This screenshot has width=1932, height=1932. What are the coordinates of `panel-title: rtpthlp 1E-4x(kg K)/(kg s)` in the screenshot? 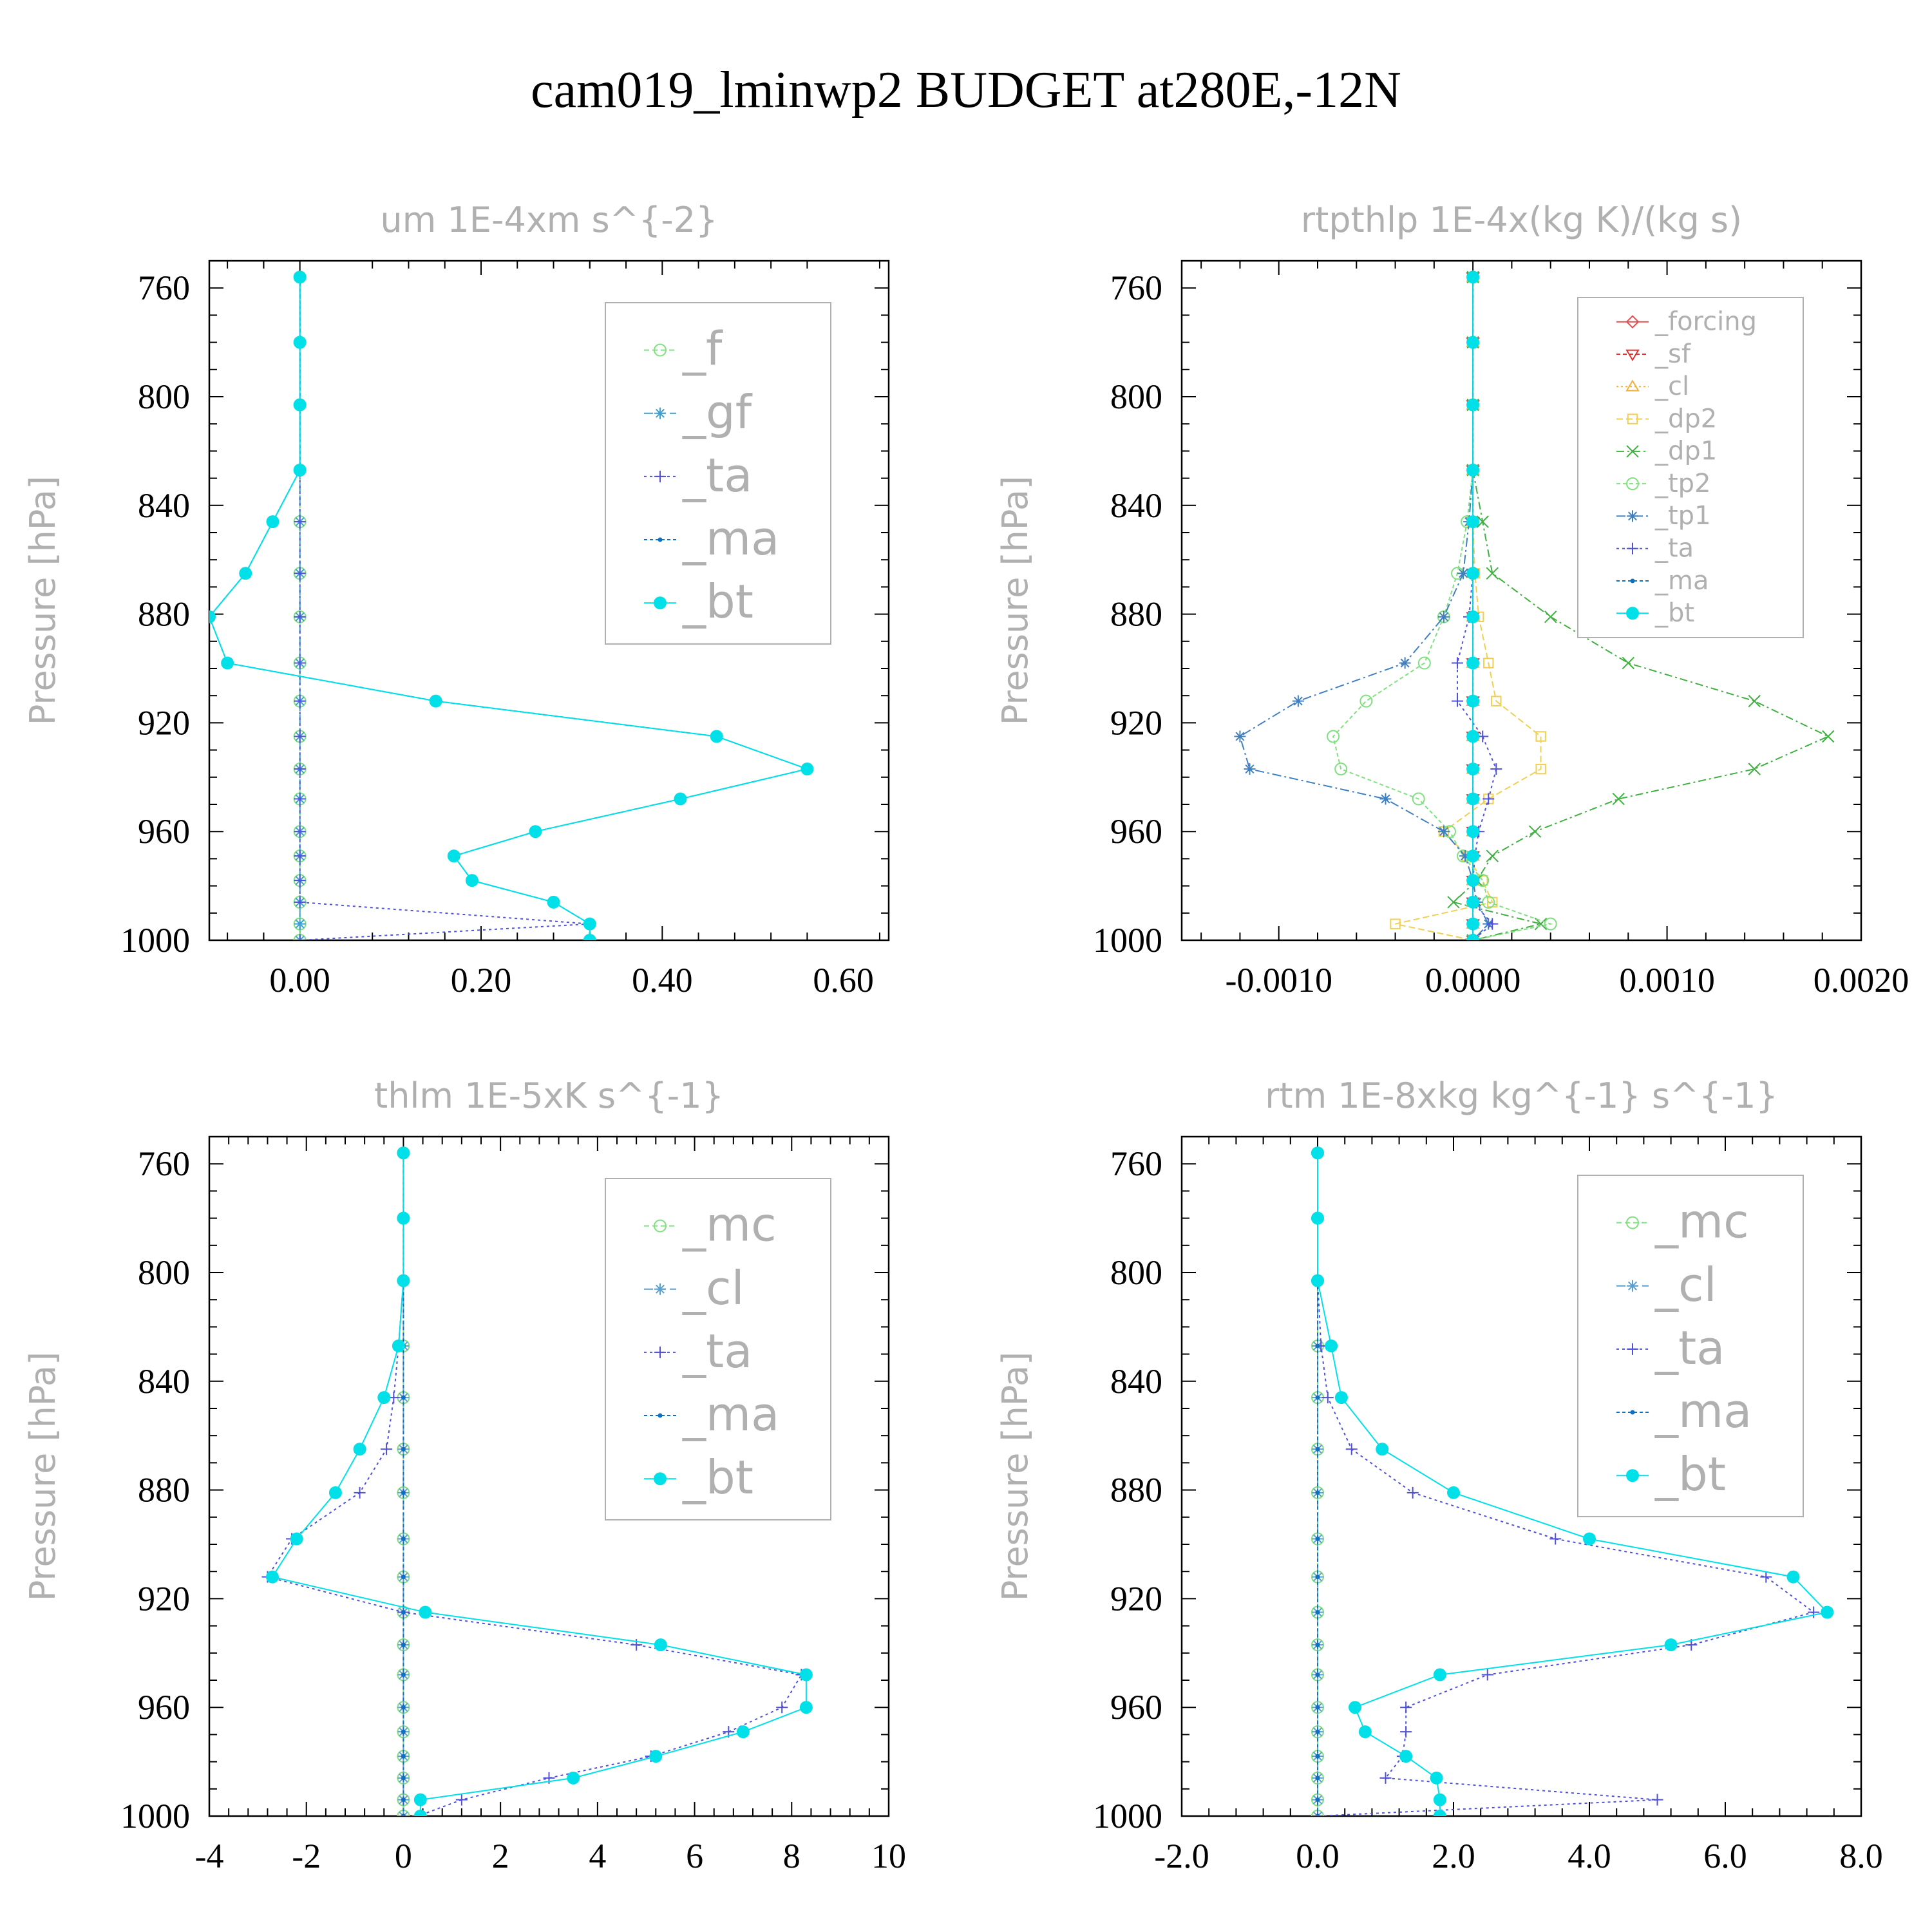 It's located at (1521, 220).